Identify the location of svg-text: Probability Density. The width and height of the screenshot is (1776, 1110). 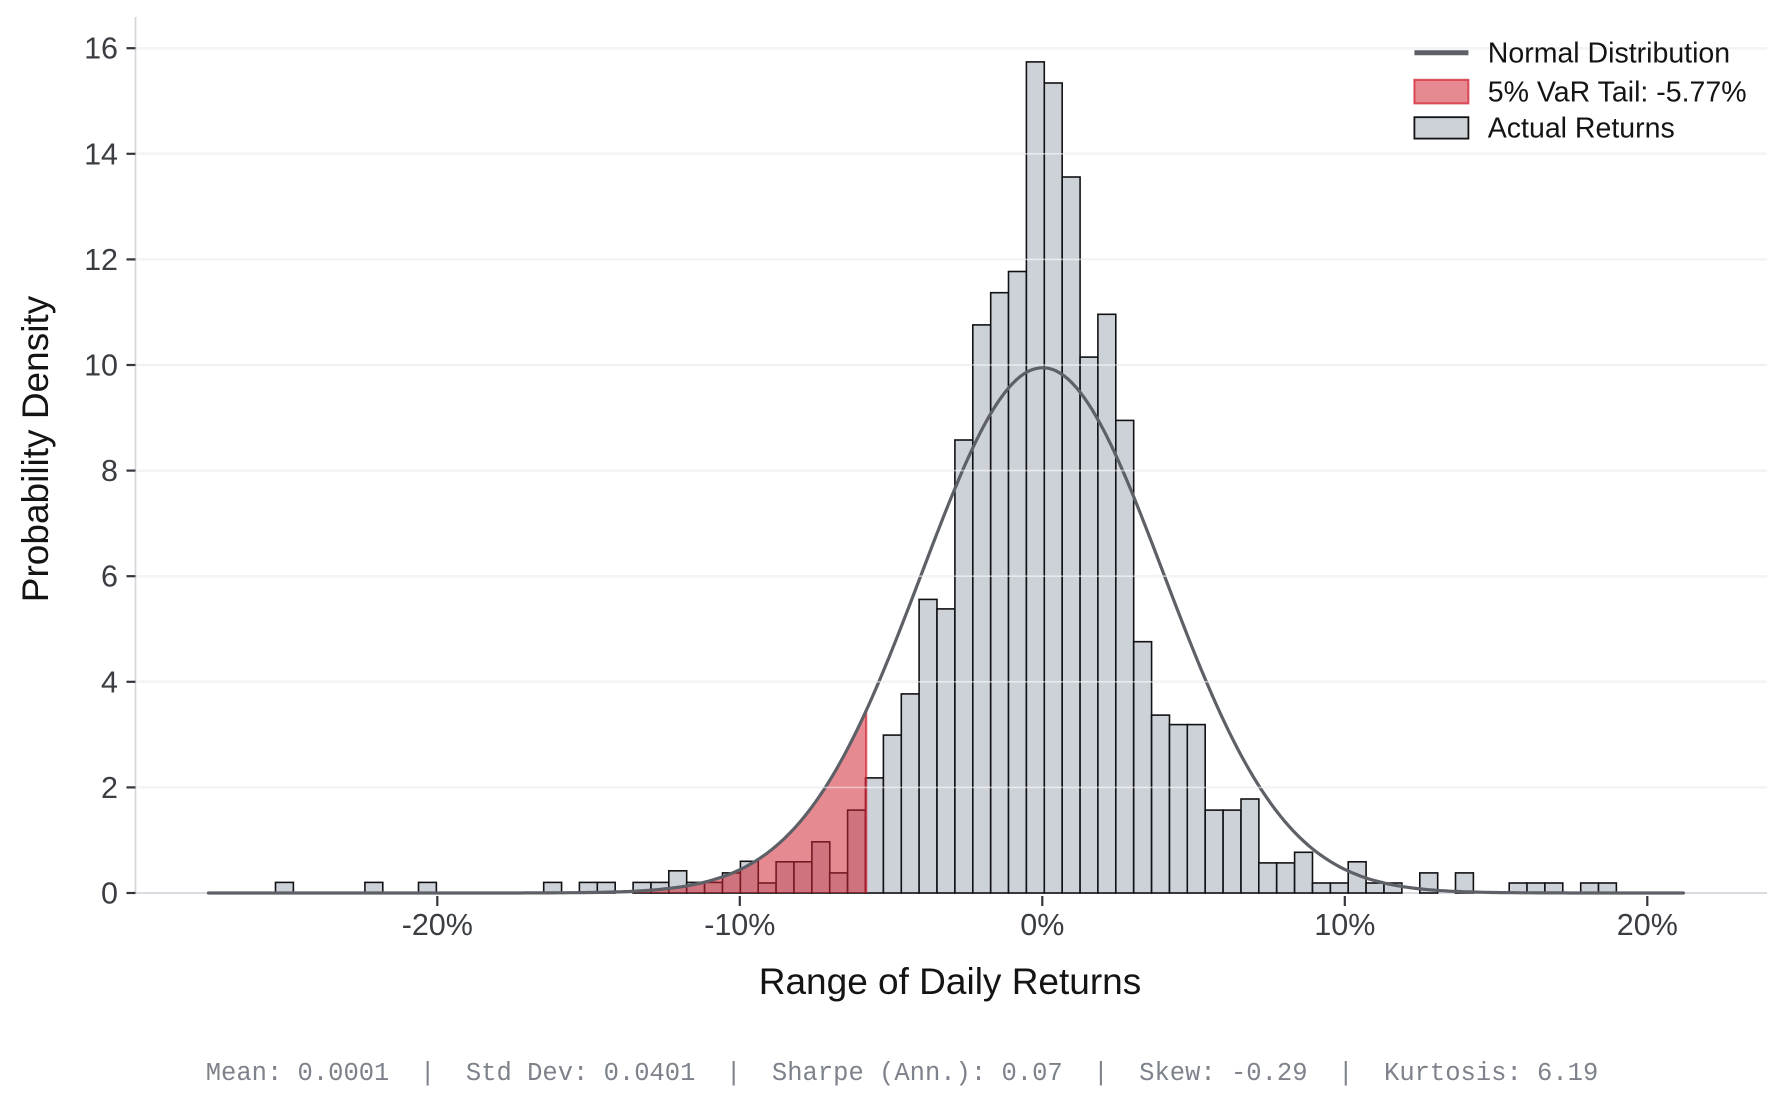
(35, 448).